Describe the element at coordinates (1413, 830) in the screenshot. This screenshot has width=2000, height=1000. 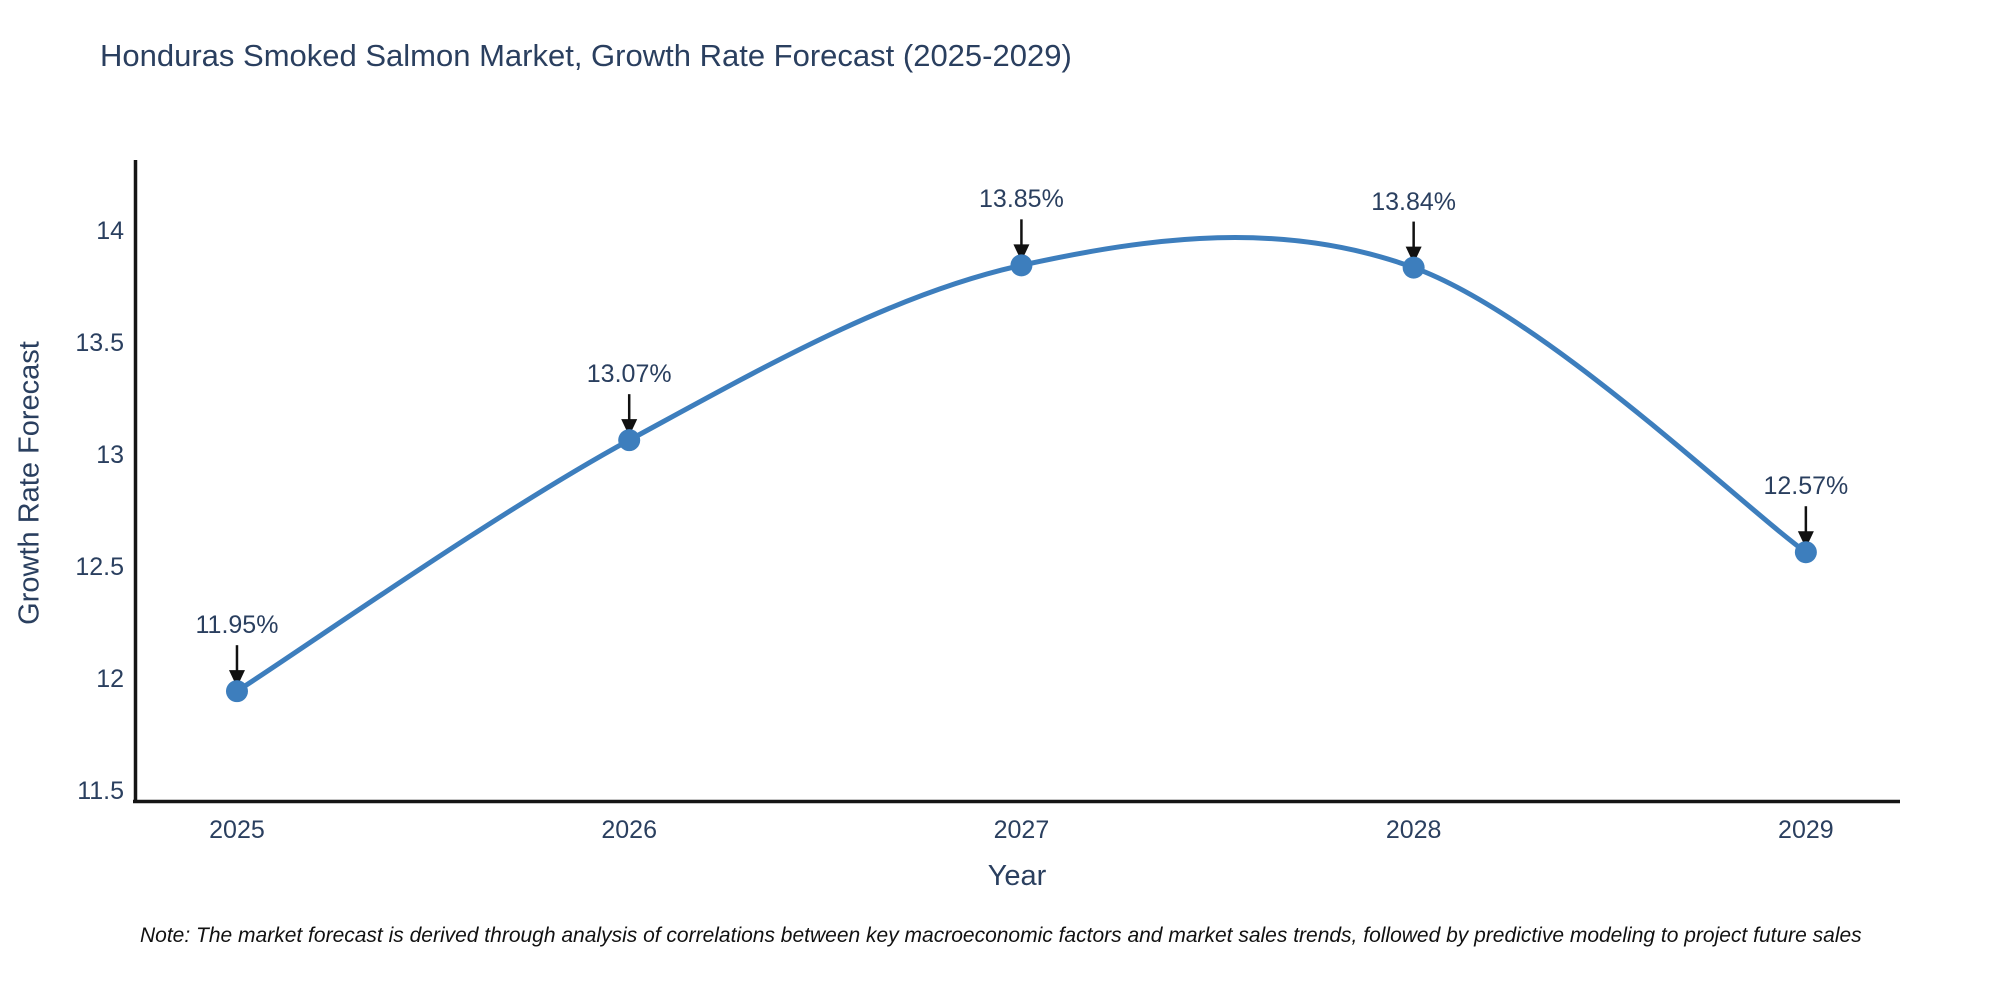
I see `x-tick-label: 2028` at that location.